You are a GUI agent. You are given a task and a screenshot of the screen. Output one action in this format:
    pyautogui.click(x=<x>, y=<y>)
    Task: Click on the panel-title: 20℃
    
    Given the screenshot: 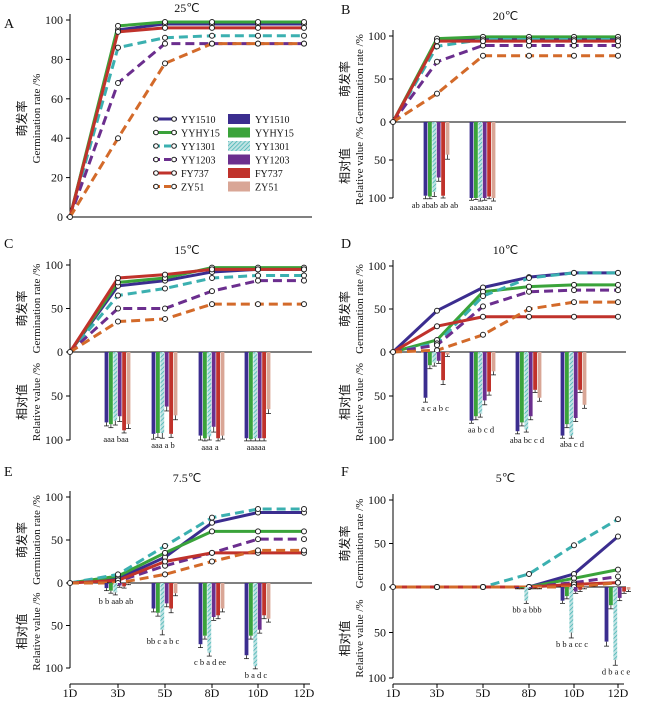 What is the action you would take?
    pyautogui.click(x=505, y=16)
    